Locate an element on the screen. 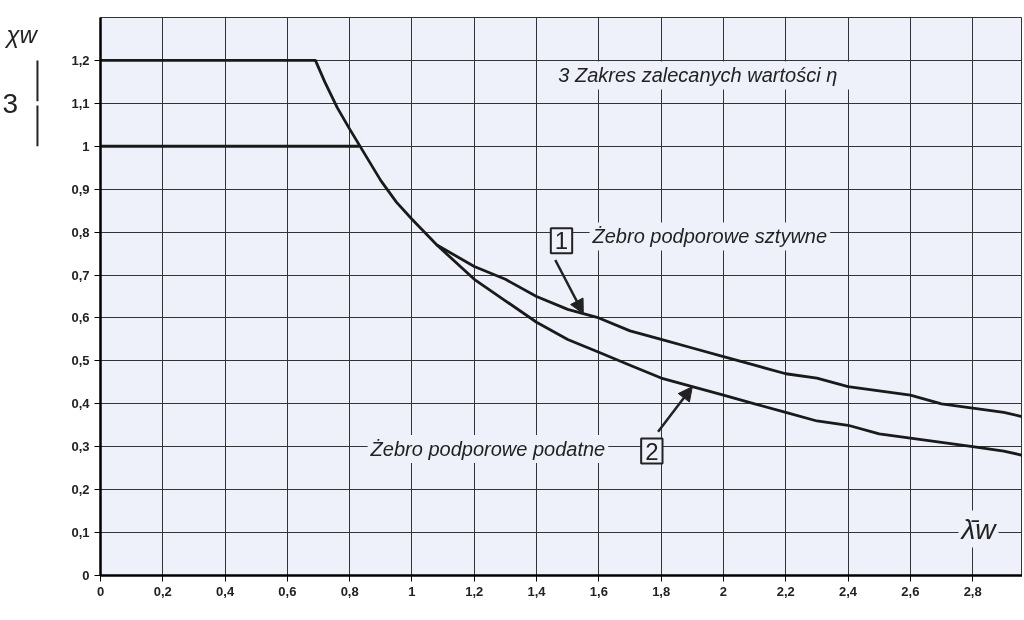 The image size is (1024, 620). x-tick-label: 0 is located at coordinates (100, 591).